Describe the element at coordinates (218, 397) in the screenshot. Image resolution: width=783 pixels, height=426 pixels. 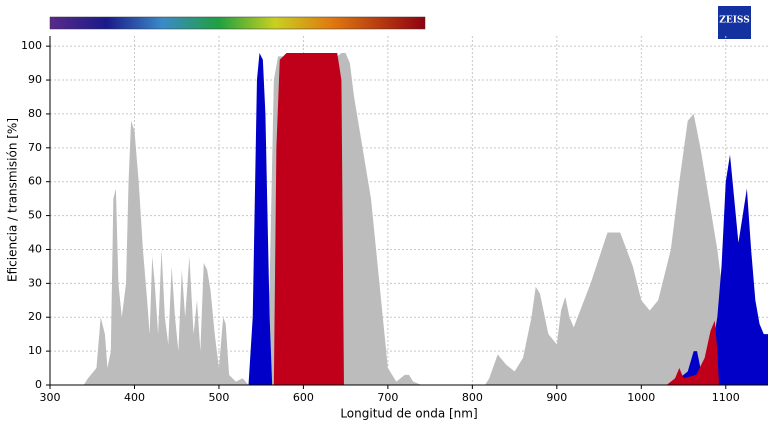
I see `x-tick-label: 500` at that location.